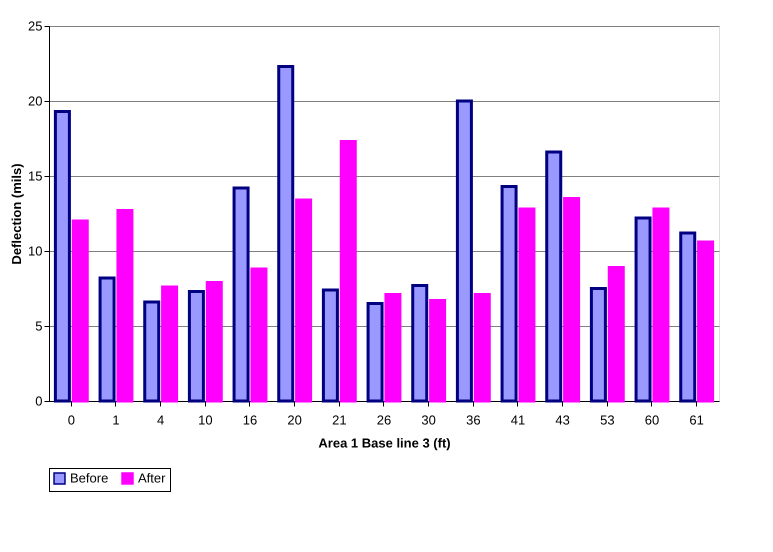 This screenshot has height=552, width=773. What do you see at coordinates (250, 420) in the screenshot?
I see `x-tick-label: 16` at bounding box center [250, 420].